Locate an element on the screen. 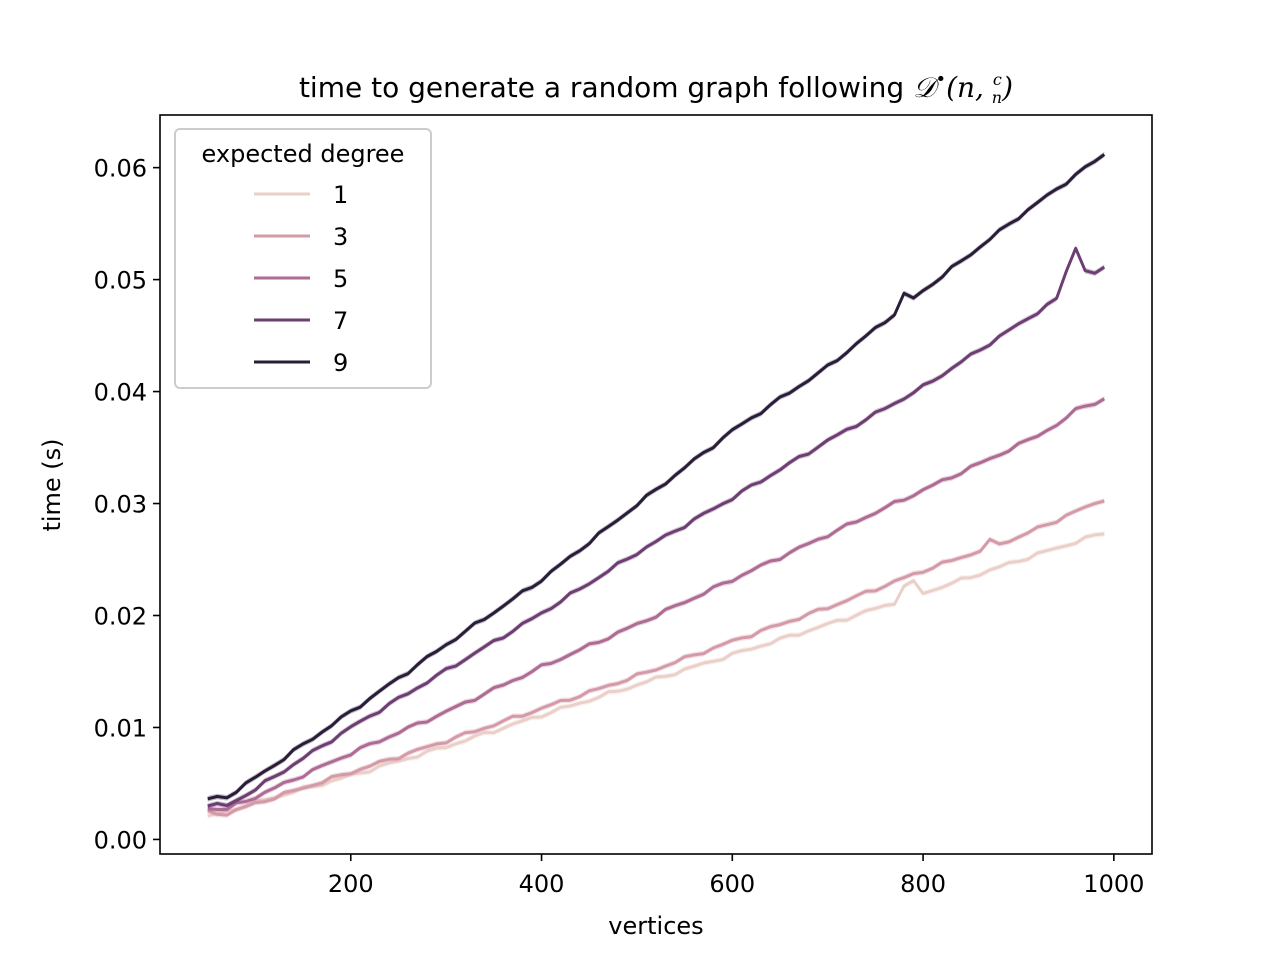 The image size is (1280, 964). x-axis-label: vertices is located at coordinates (655, 926).